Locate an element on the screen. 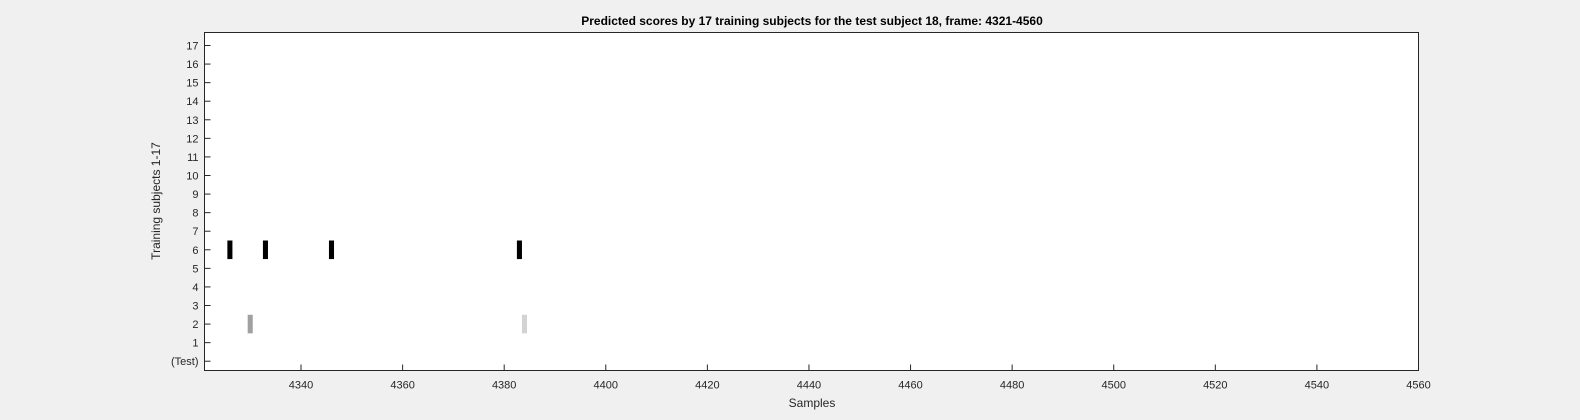 The image size is (1580, 420). y-axis-label: Training subjects 1-17 is located at coordinates (156, 201).